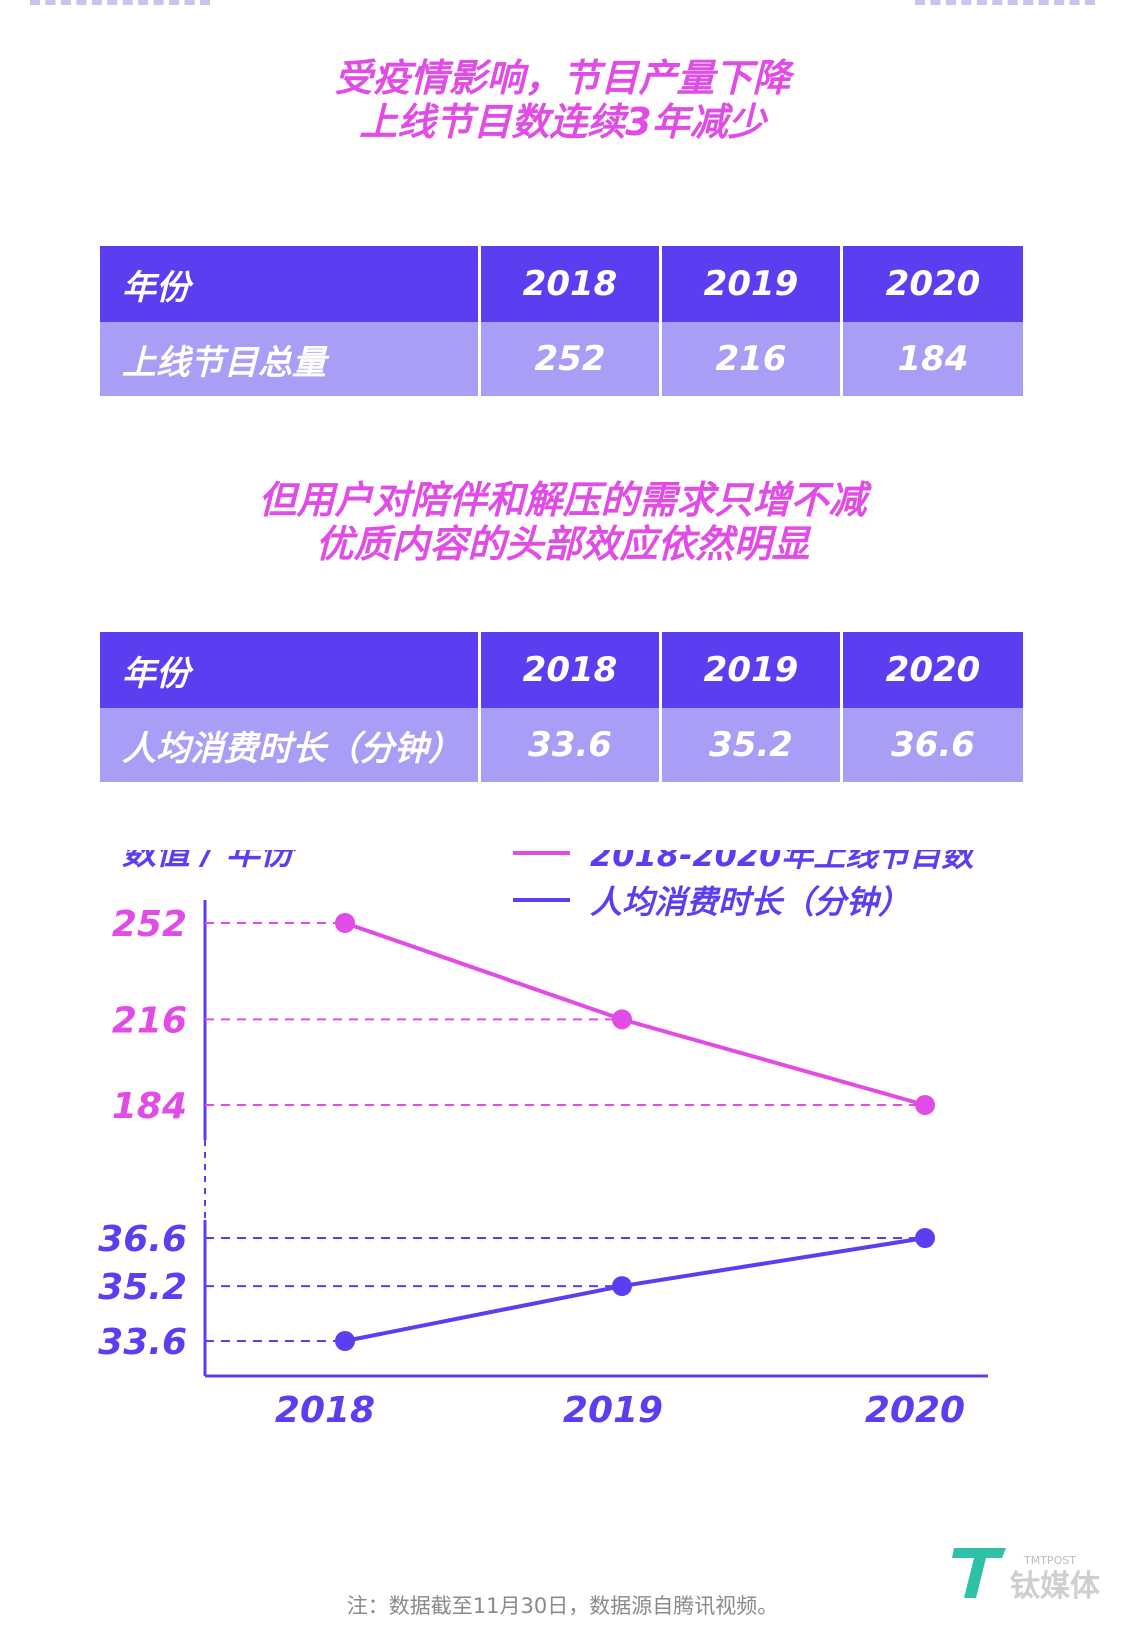  I want to click on y-tick-label: 252, so click(149, 924).